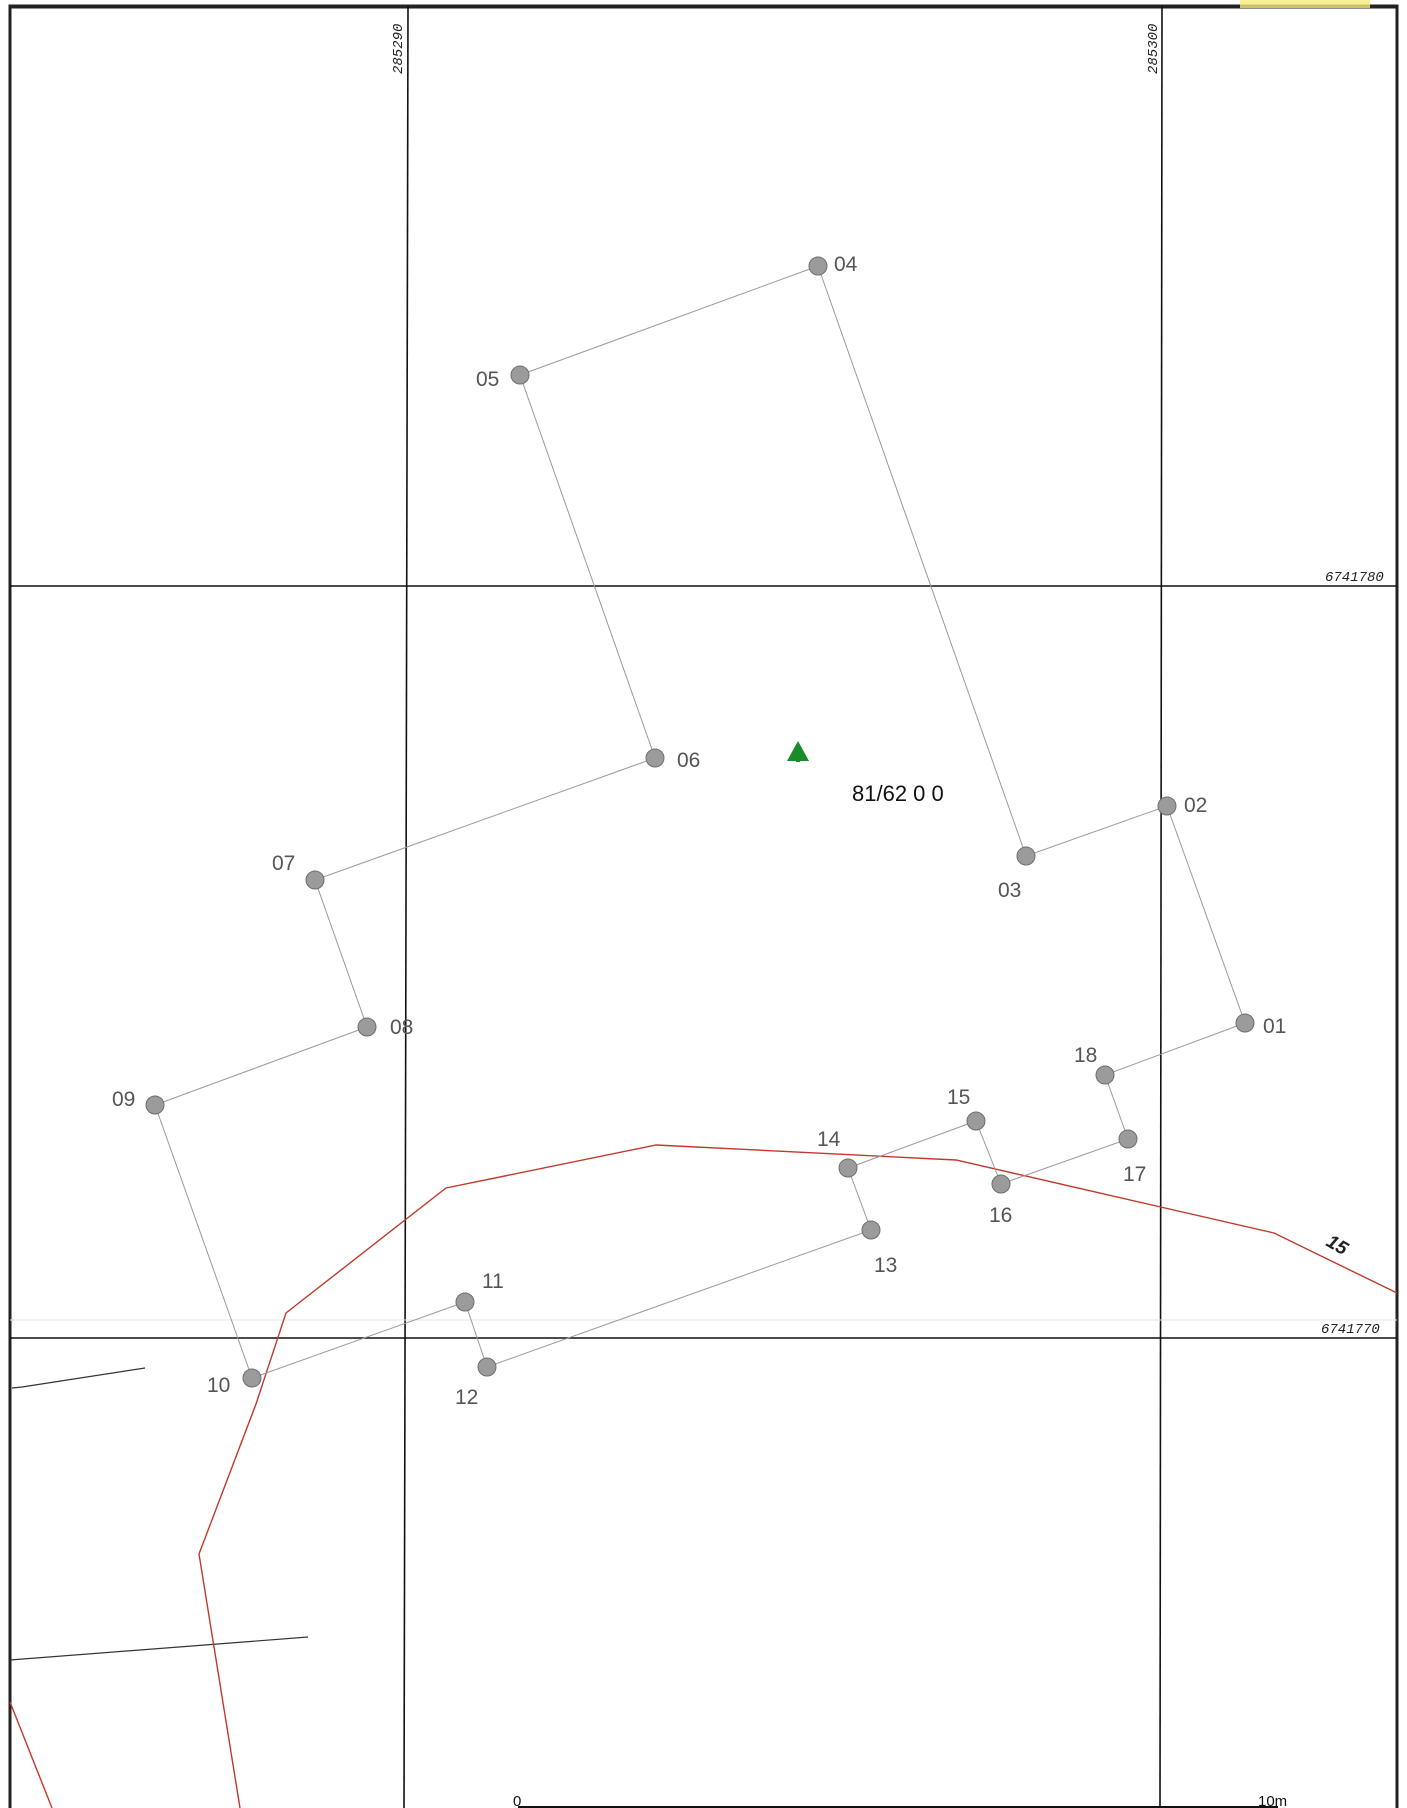 Image resolution: width=1407 pixels, height=1808 pixels. What do you see at coordinates (1154, 49) in the screenshot?
I see `grid-label-easting-285300: 285300` at bounding box center [1154, 49].